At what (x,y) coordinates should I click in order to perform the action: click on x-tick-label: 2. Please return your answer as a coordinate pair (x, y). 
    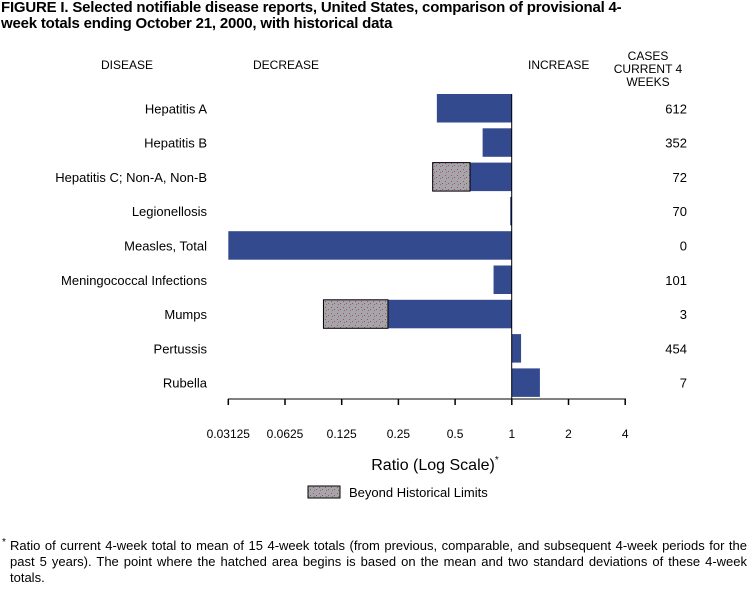
    Looking at the image, I should click on (568, 434).